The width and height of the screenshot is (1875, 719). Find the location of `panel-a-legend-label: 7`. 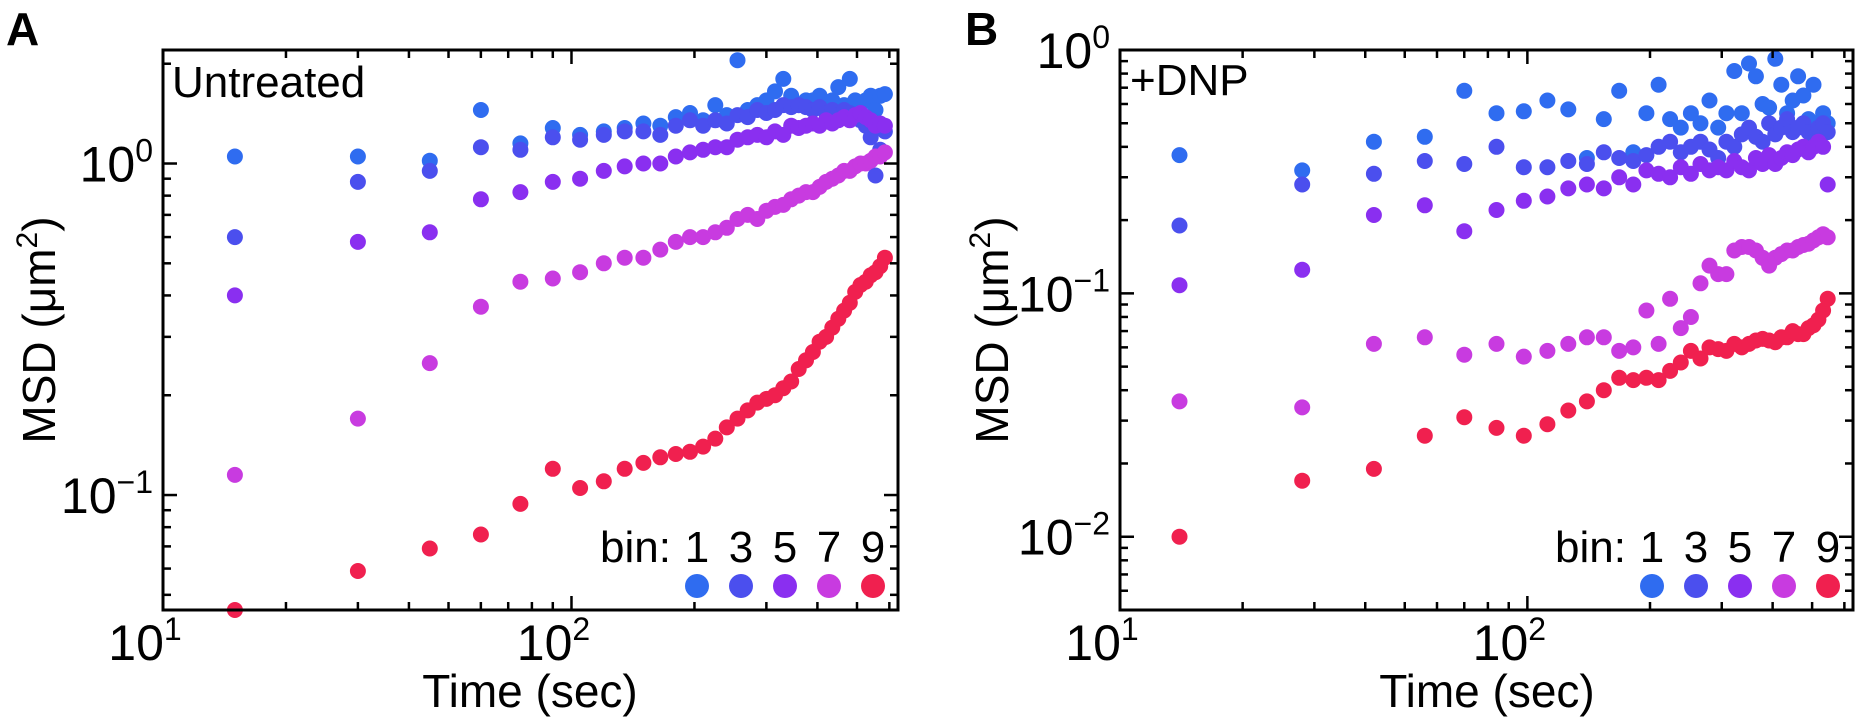

panel-a-legend-label: 7 is located at coordinates (829, 547).